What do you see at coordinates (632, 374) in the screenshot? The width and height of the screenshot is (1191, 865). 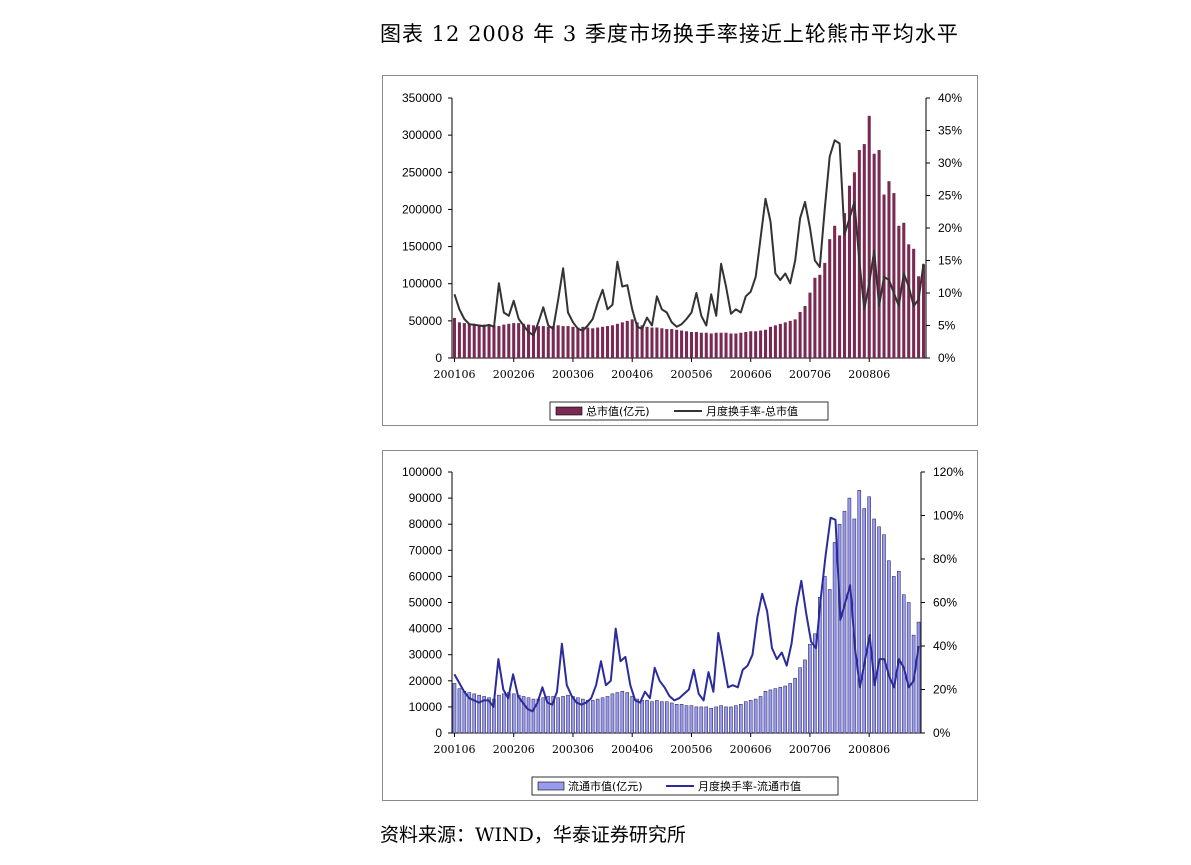 I see `x-tick-label: 200406` at bounding box center [632, 374].